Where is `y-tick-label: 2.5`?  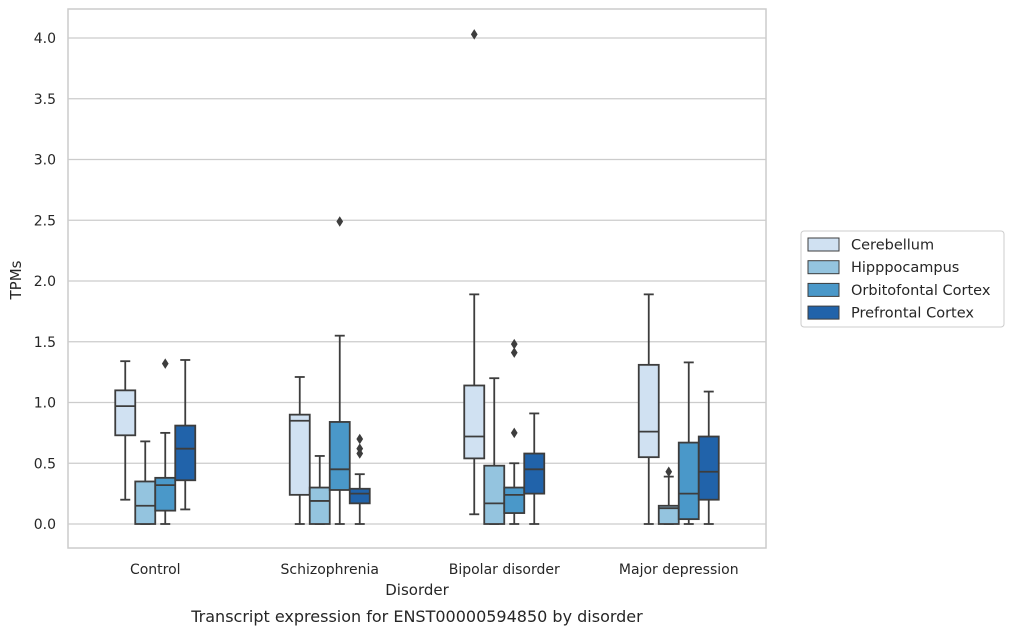 y-tick-label: 2.5 is located at coordinates (45, 221).